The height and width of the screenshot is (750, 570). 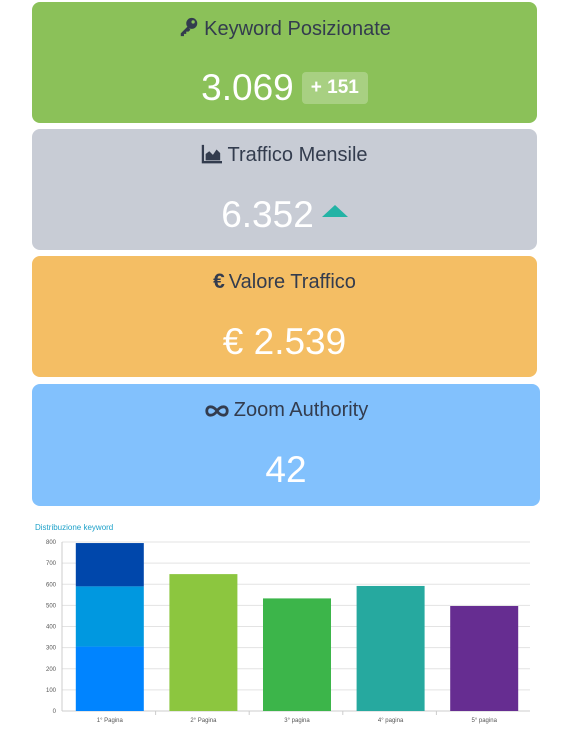 What do you see at coordinates (189, 30) in the screenshot?
I see `key-icon` at bounding box center [189, 30].